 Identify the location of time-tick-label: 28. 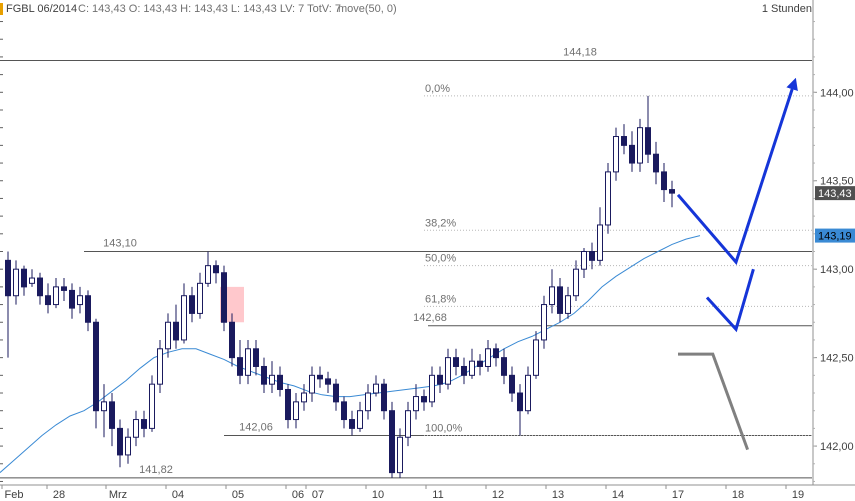
(59, 495).